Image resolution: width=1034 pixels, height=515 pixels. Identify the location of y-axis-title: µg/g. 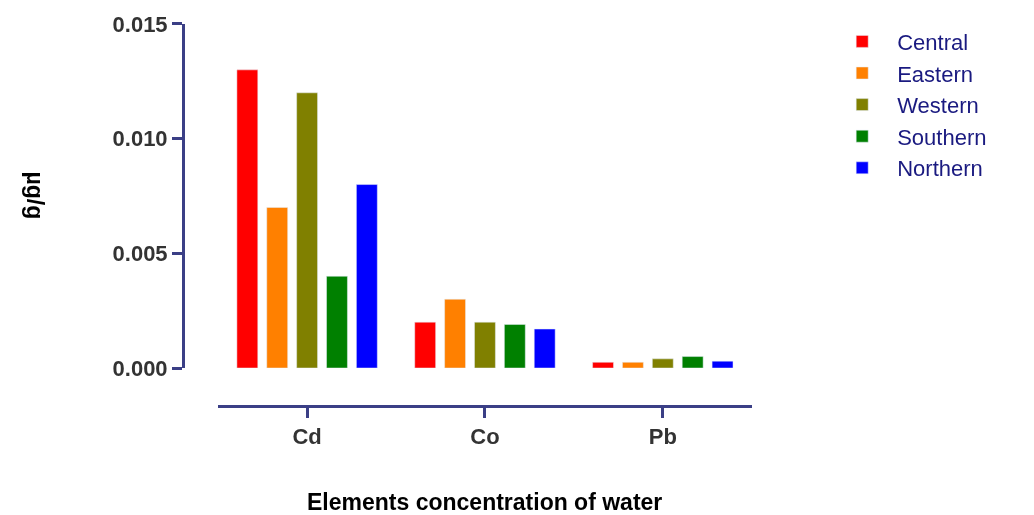
(34, 195).